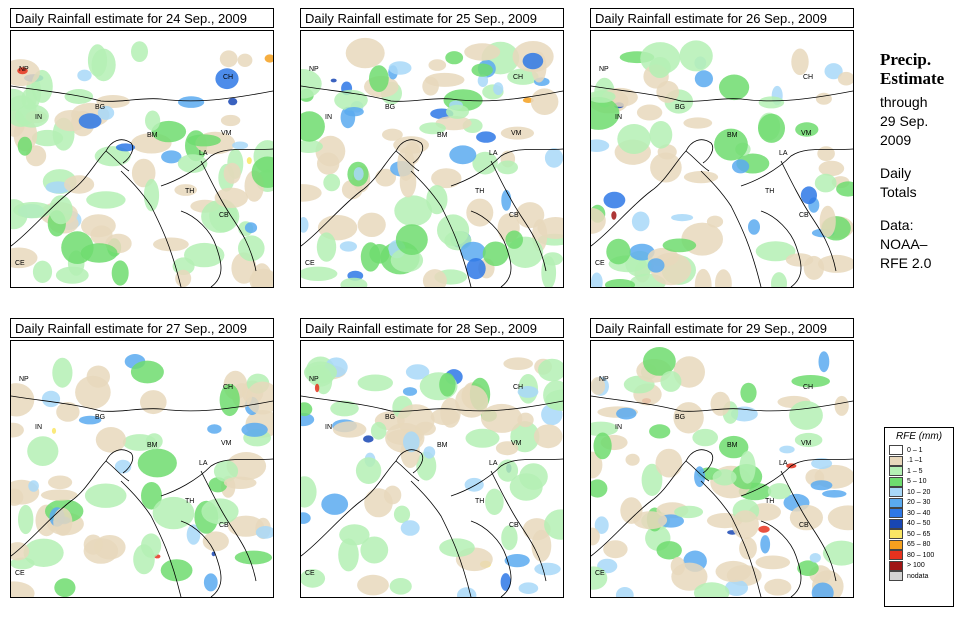 This screenshot has width=967, height=639. What do you see at coordinates (919, 524) in the screenshot?
I see `legend-label: 40 – 50` at bounding box center [919, 524].